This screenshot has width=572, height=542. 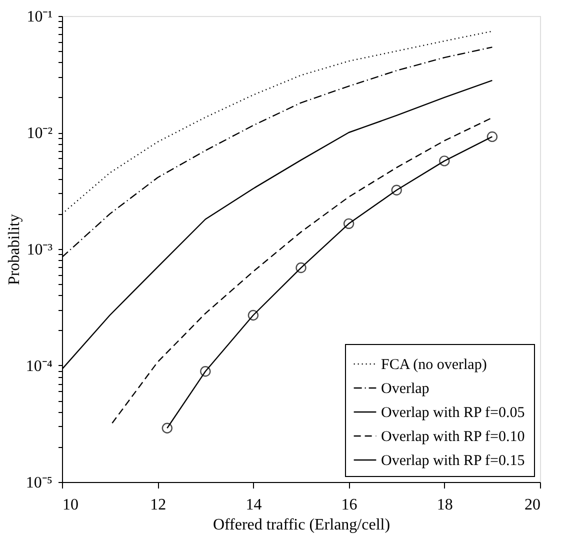 I want to click on x-tick-label: 20, so click(x=532, y=505).